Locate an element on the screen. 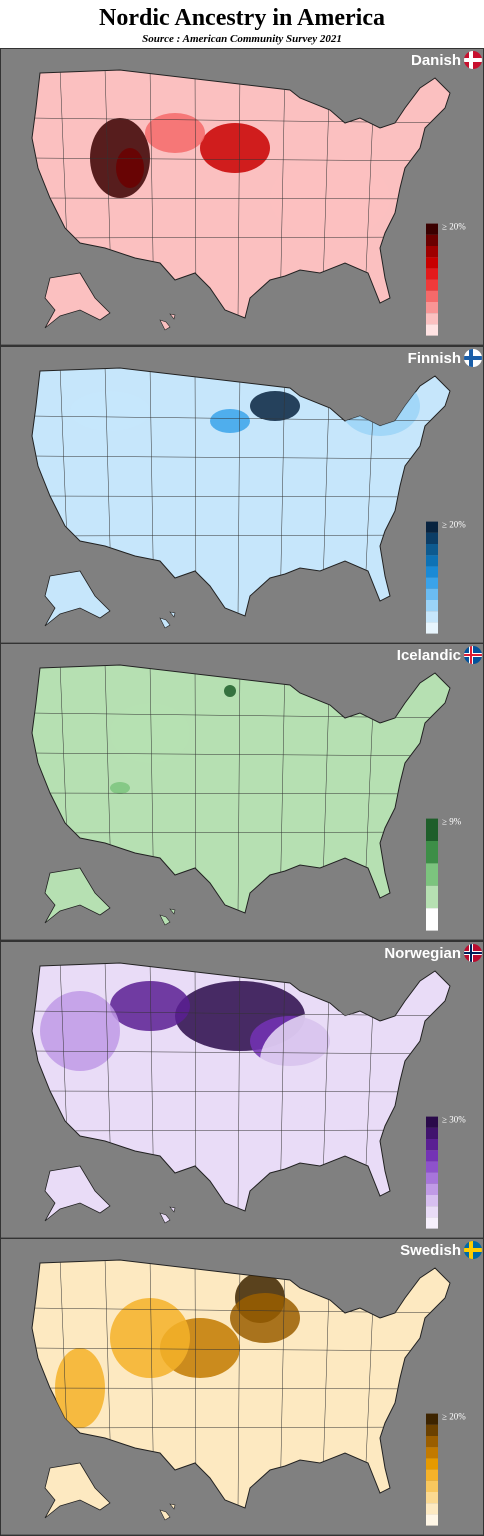 Image resolution: width=484 pixels, height=1536 pixels. legend-label: ≥ 9% is located at coordinates (452, 822).